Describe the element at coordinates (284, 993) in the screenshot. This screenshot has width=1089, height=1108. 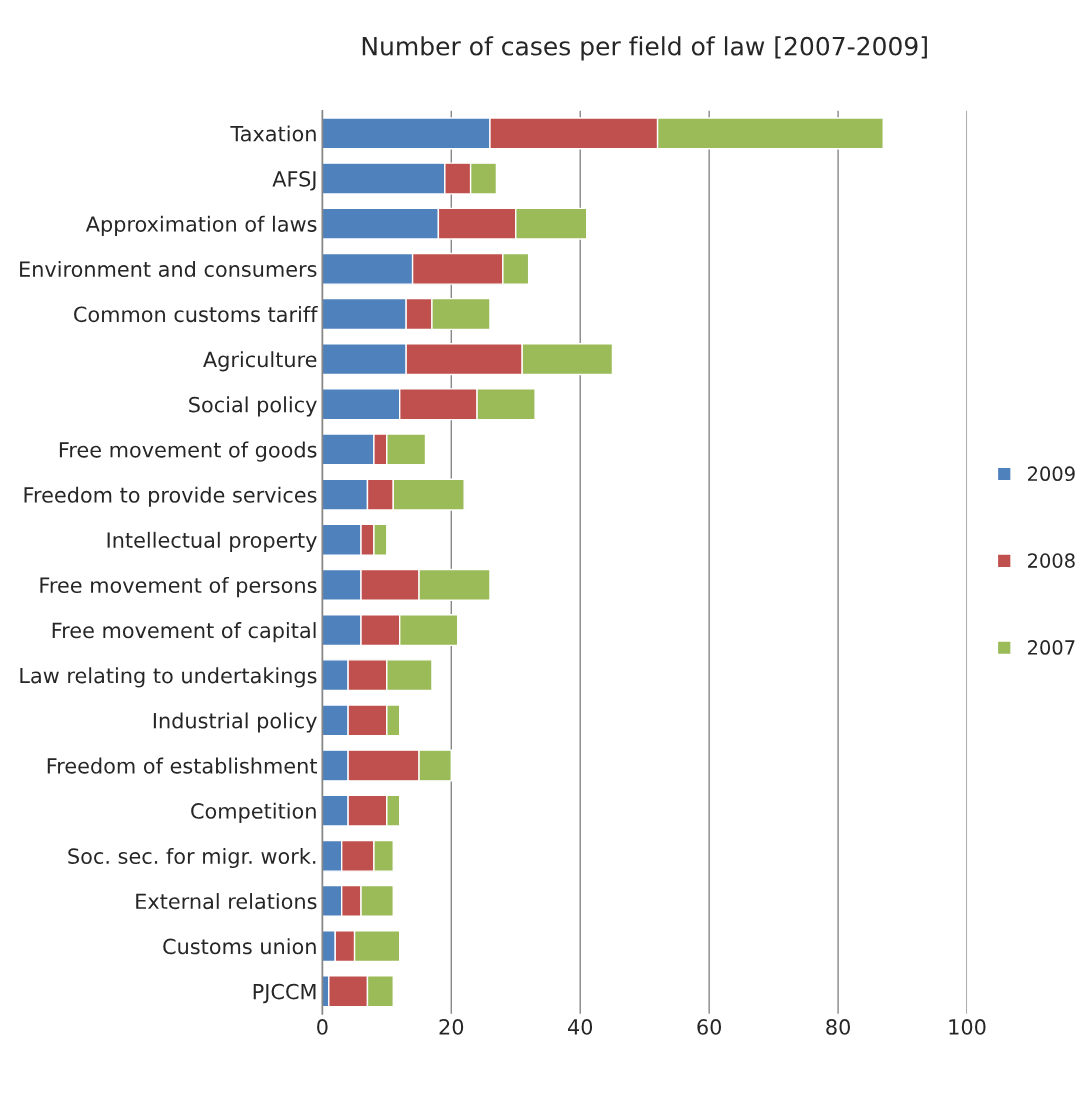
I see `y-tick-label: PJCCM` at that location.